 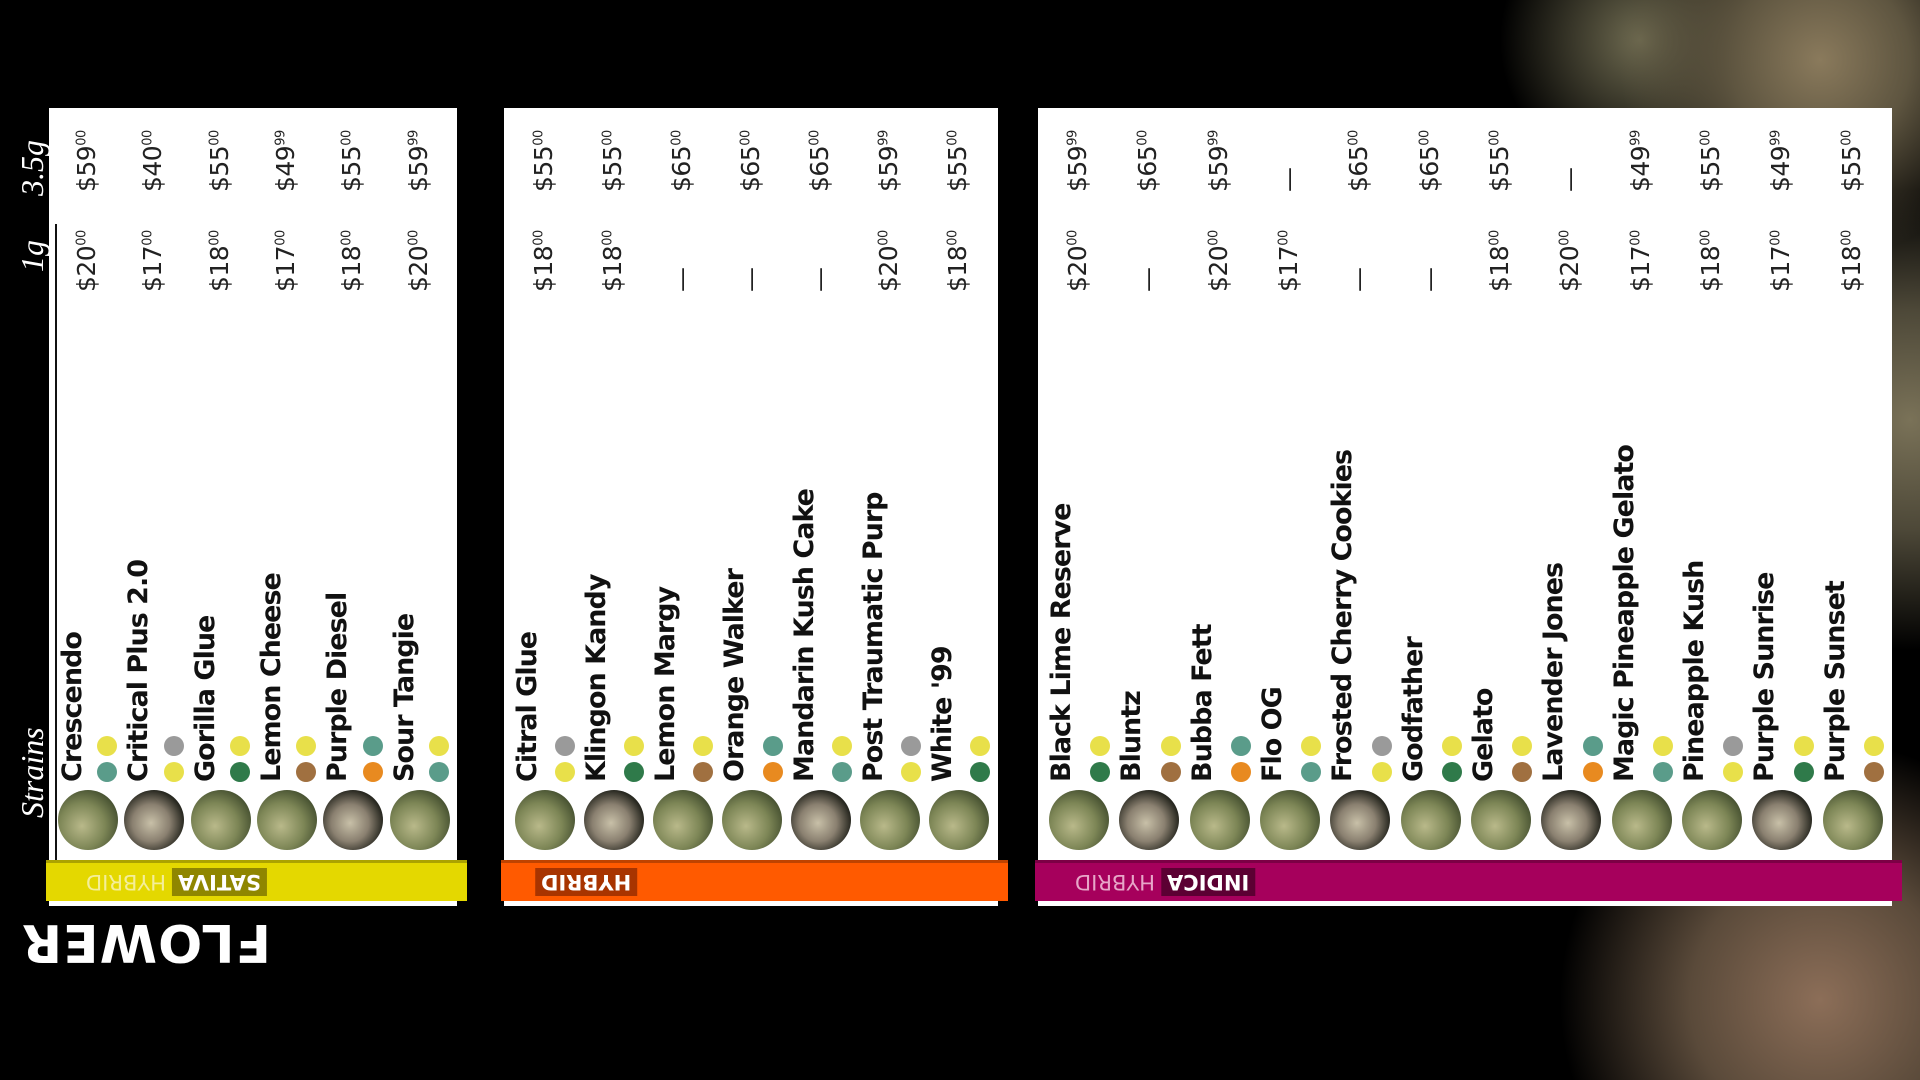 I want to click on strain-name: Pineapple Kush, so click(x=1694, y=671).